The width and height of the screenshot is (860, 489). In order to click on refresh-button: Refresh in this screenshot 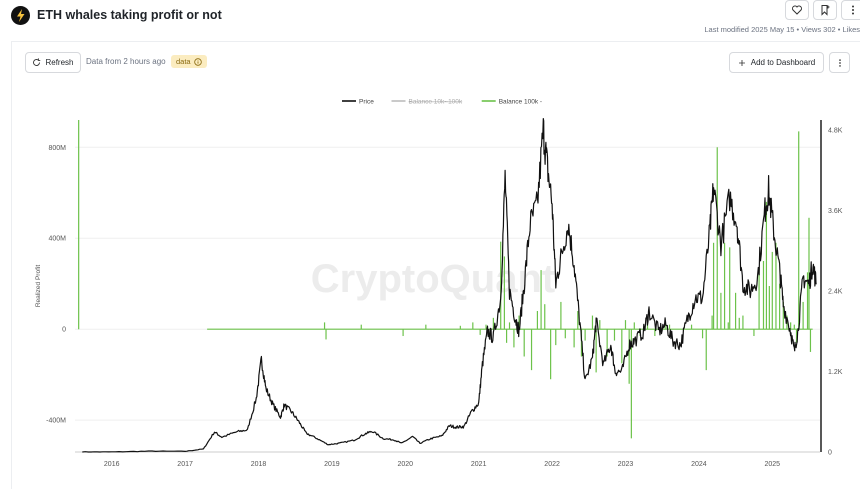, I will do `click(53, 62)`.